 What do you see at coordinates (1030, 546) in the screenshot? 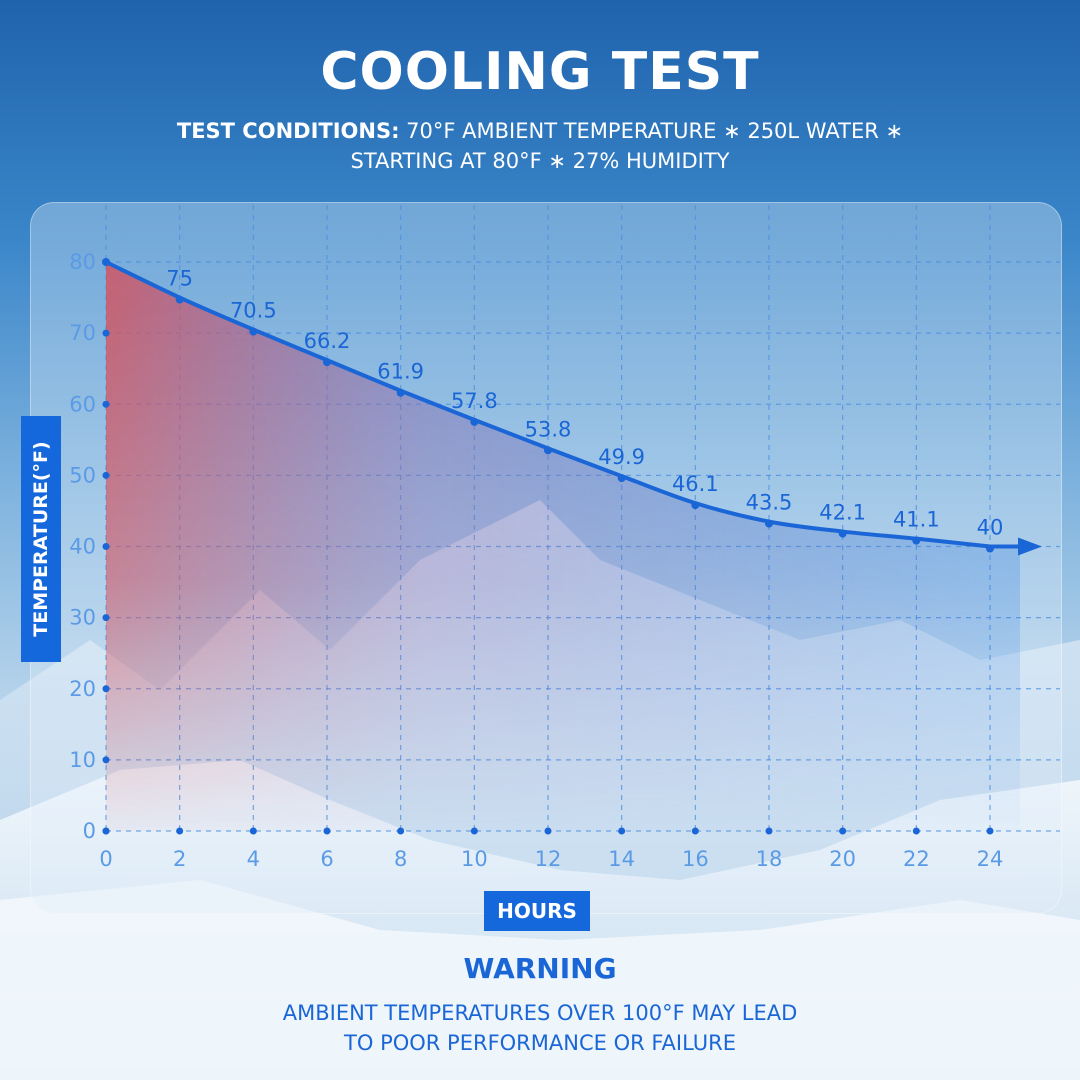
I see `curve-arrow-icon` at bounding box center [1030, 546].